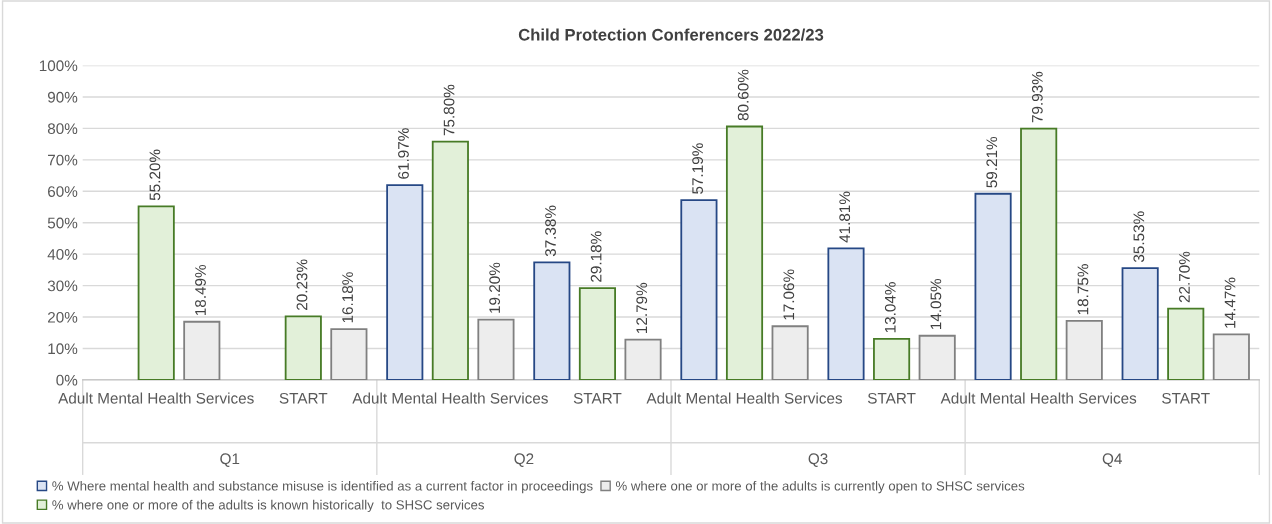 This screenshot has width=1272, height=524. Describe the element at coordinates (1184, 277) in the screenshot. I see `data-label: 22.70%` at that location.